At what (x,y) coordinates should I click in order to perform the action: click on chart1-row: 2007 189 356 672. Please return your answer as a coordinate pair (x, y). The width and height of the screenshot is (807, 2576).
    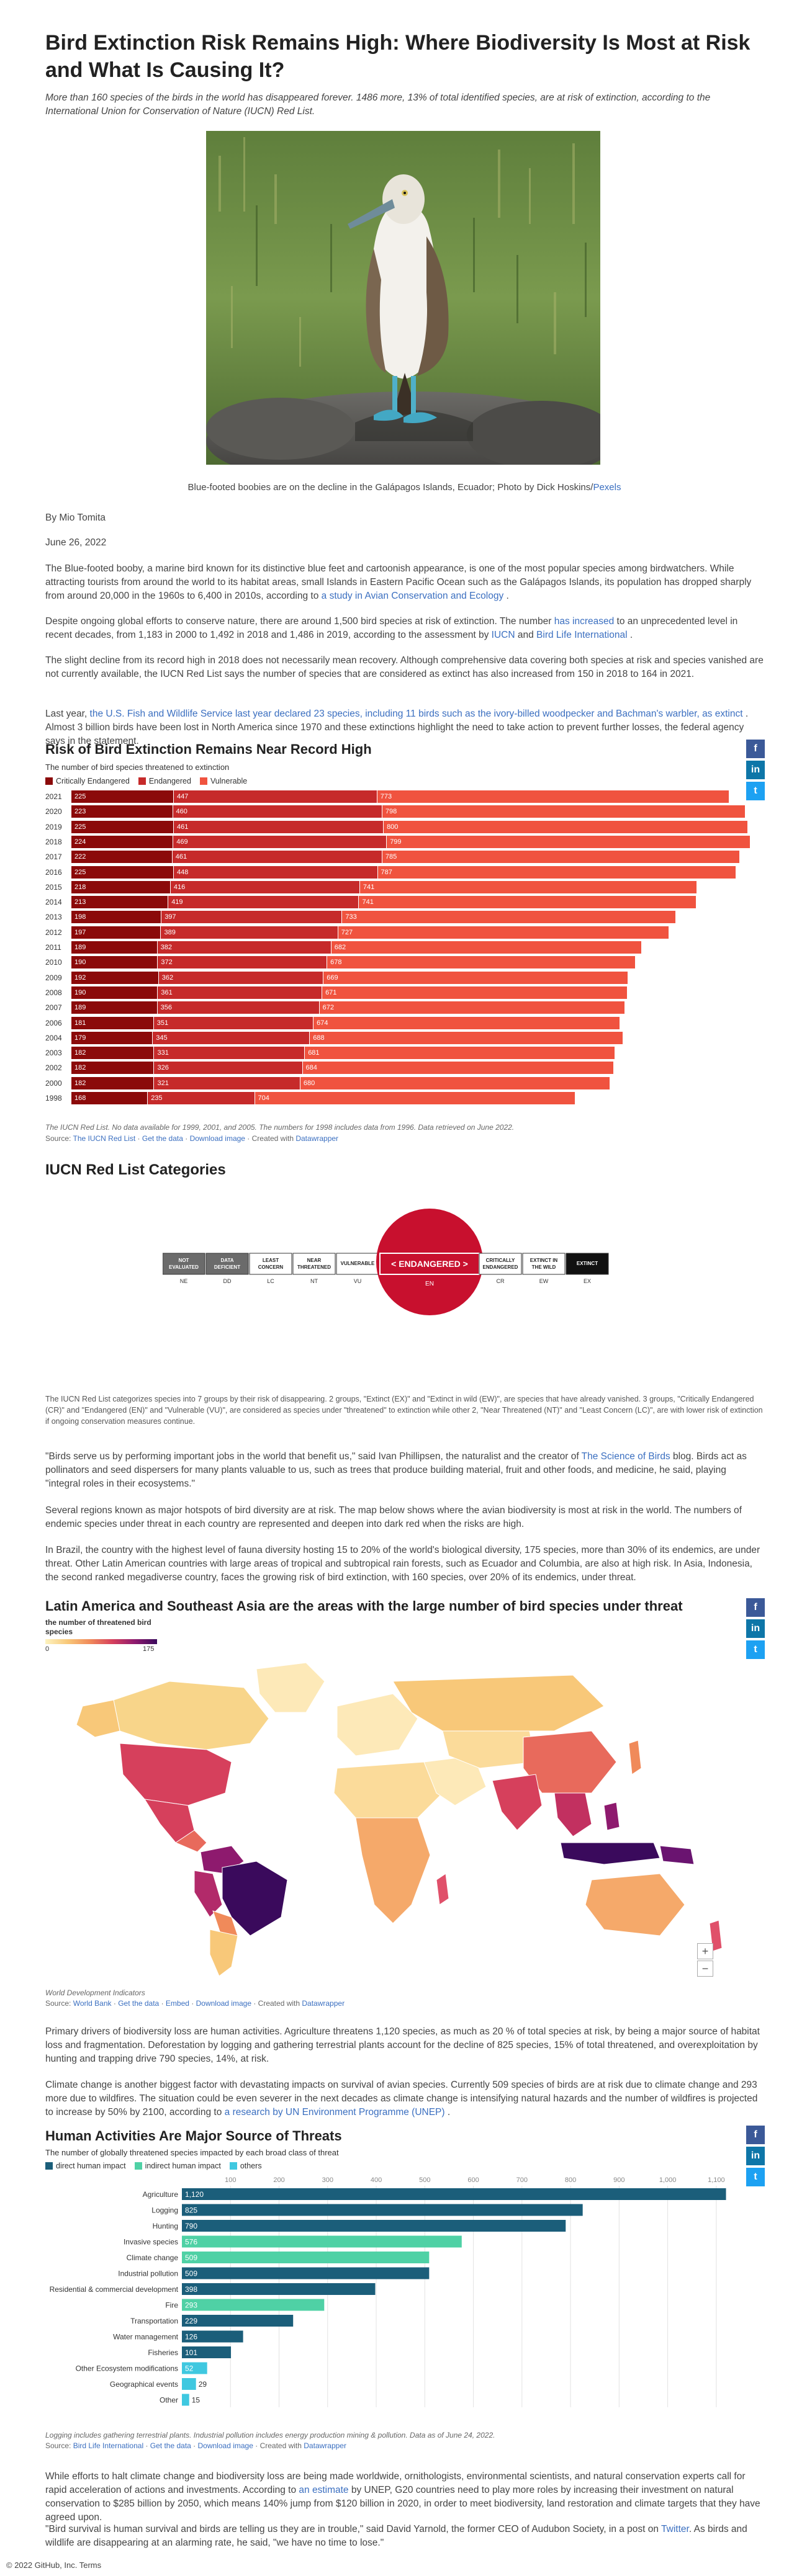
    Looking at the image, I should click on (402, 1007).